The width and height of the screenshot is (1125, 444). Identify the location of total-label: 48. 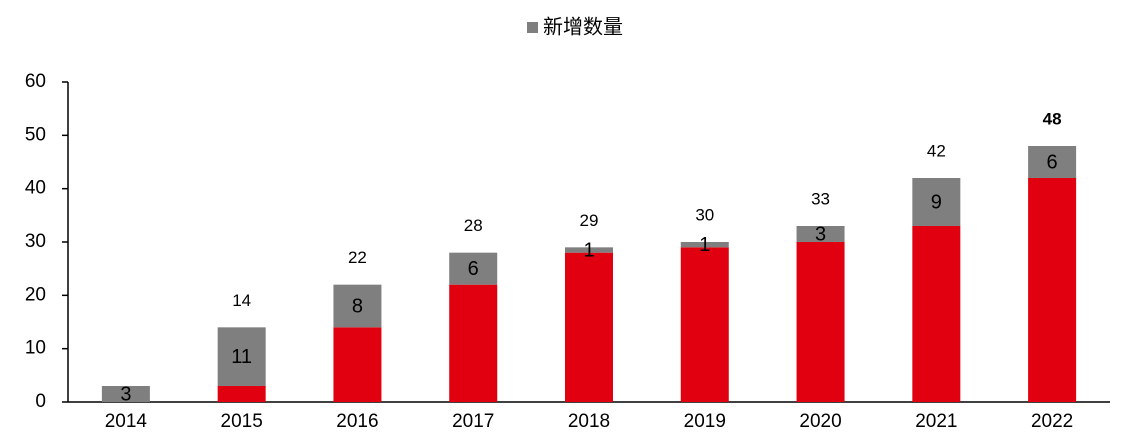
(1052, 118).